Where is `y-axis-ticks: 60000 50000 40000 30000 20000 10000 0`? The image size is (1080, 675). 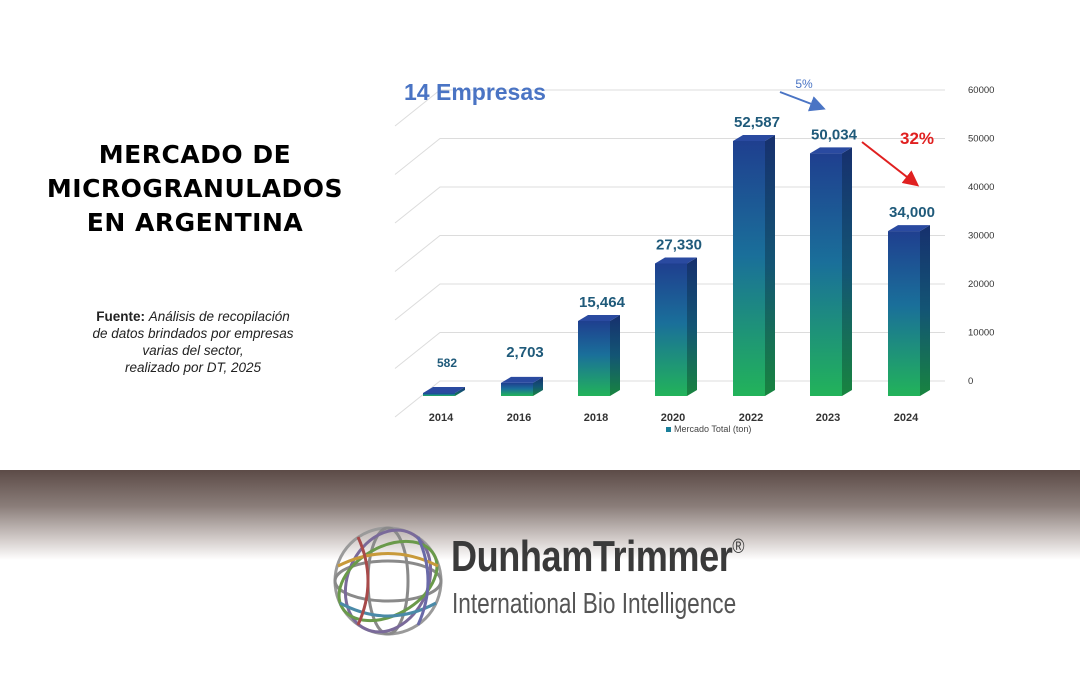
y-axis-ticks: 60000 50000 40000 30000 20000 10000 0 is located at coordinates (981, 236).